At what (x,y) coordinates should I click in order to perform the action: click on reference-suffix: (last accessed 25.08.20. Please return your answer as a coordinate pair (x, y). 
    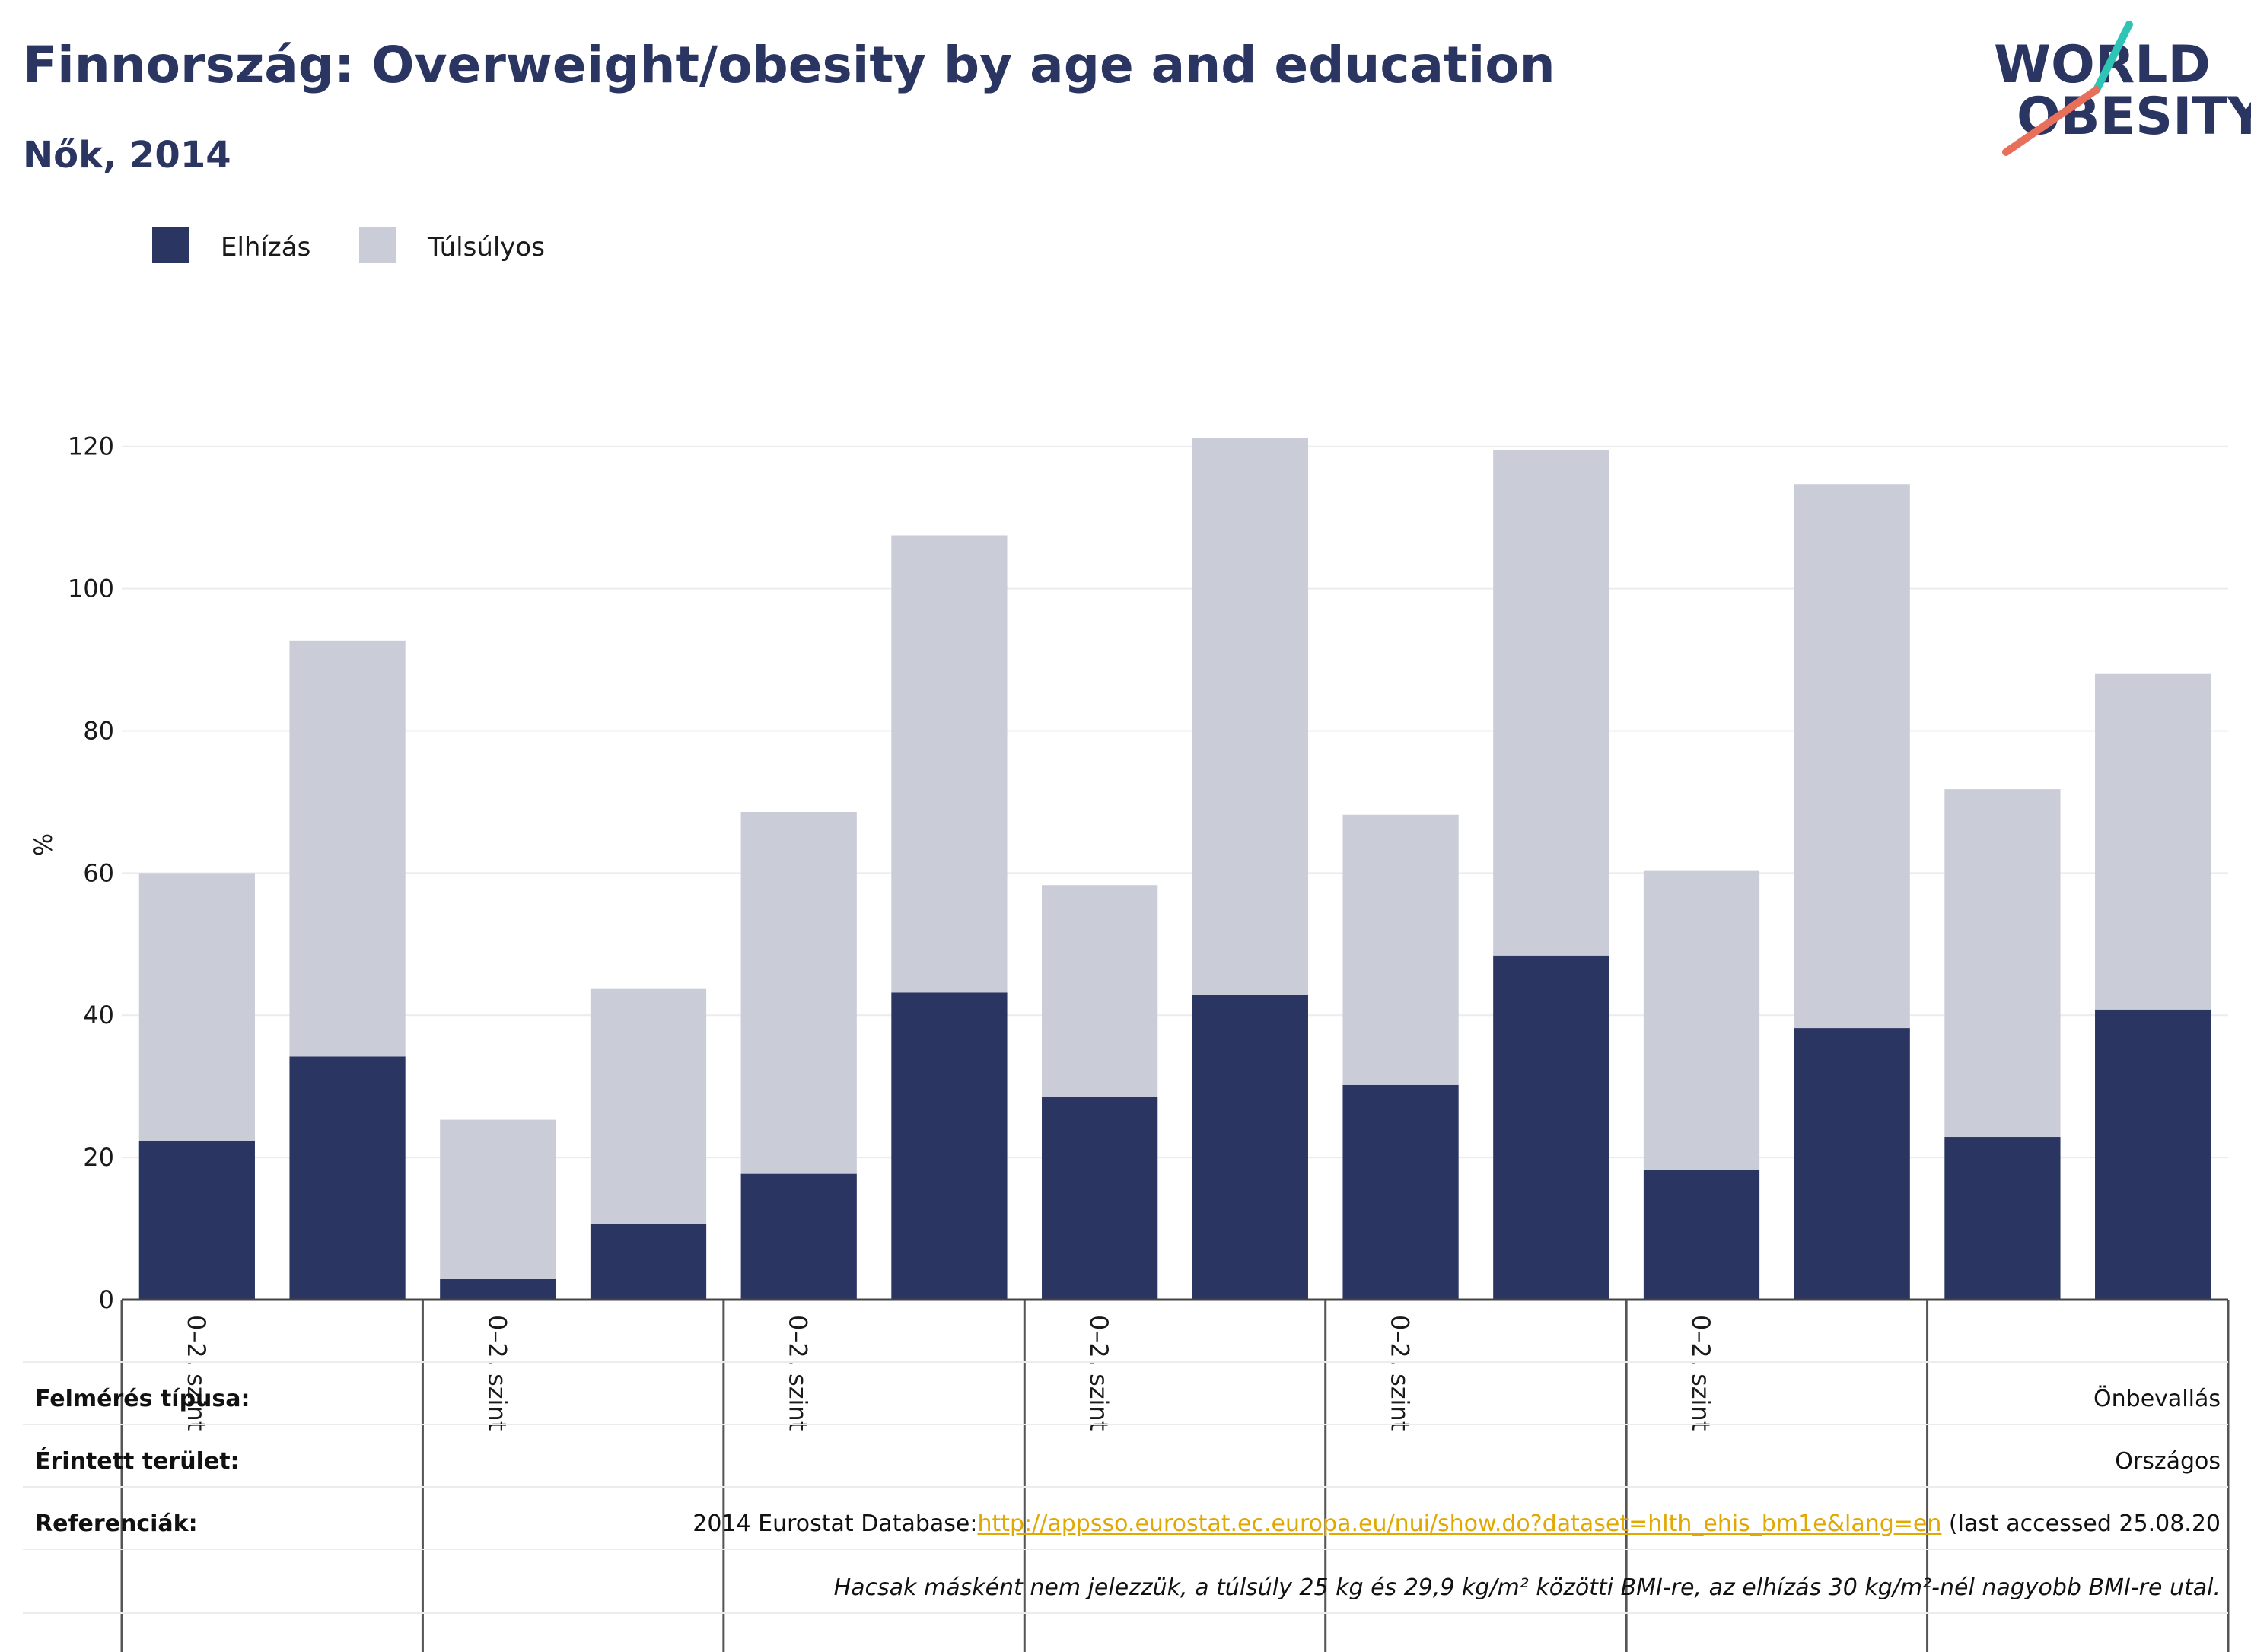
    Looking at the image, I should click on (2081, 1523).